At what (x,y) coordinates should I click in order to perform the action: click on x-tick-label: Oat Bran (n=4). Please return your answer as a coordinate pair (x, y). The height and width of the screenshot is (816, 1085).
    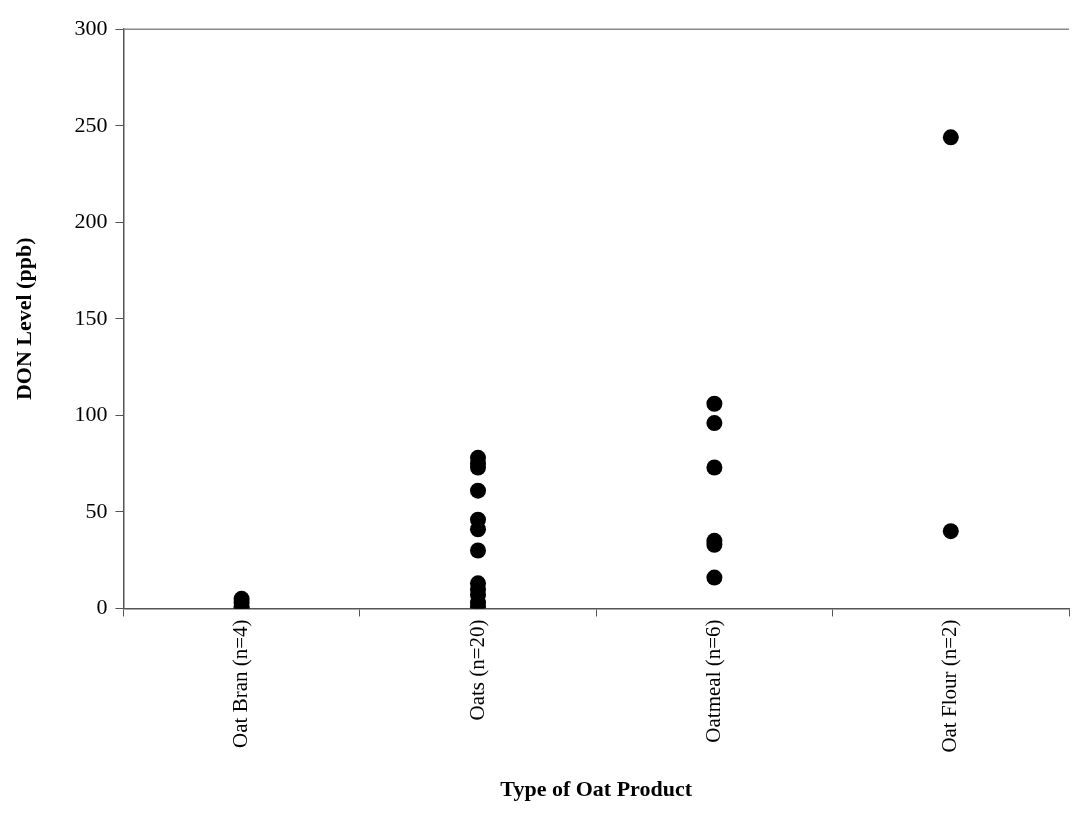
    Looking at the image, I should click on (240, 683).